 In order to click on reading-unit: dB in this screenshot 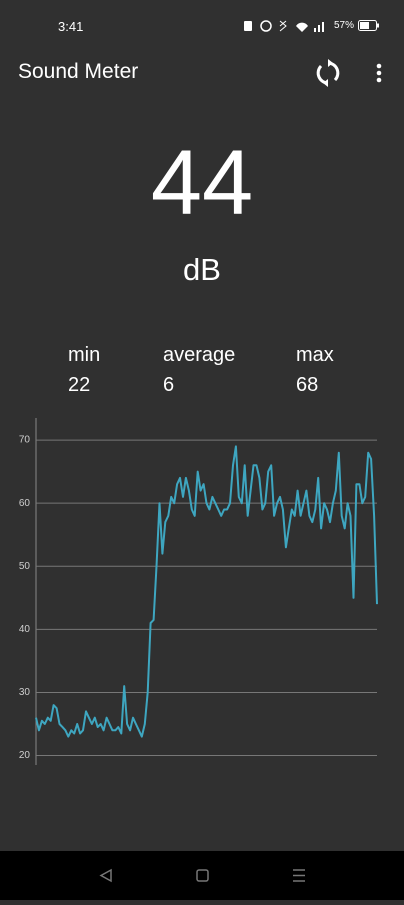, I will do `click(202, 269)`.